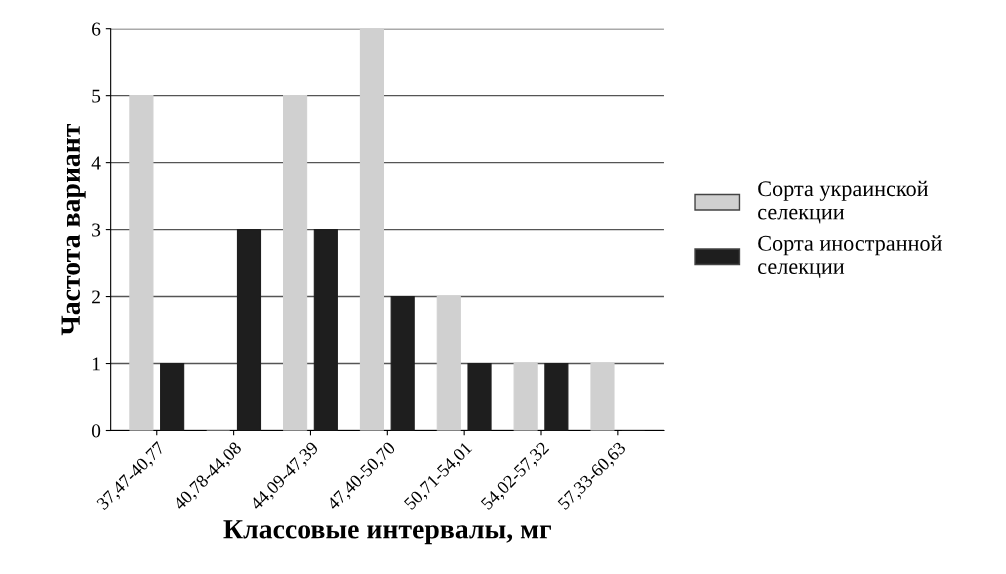 This screenshot has height=574, width=1006. I want to click on y-tick-label: 0, so click(96, 431).